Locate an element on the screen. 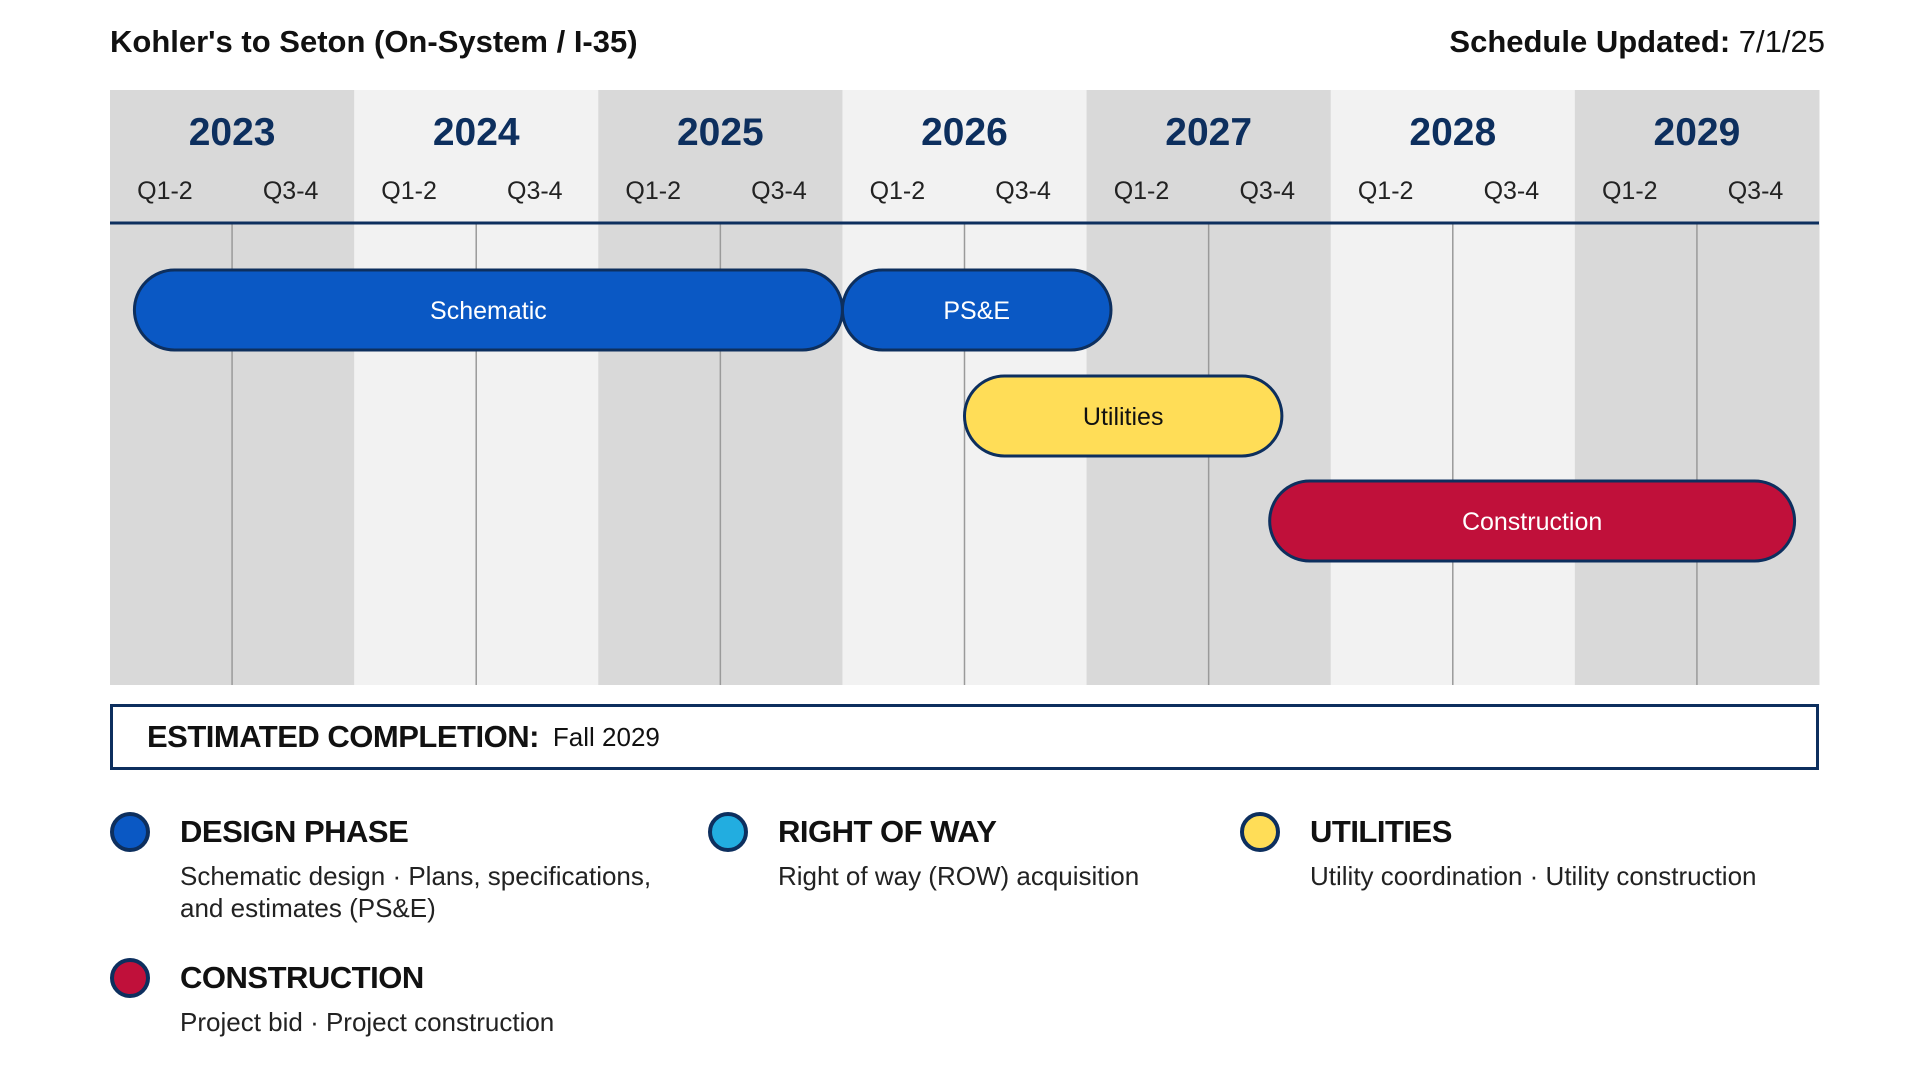  legend-title: CONSTRUCTION is located at coordinates (302, 977).